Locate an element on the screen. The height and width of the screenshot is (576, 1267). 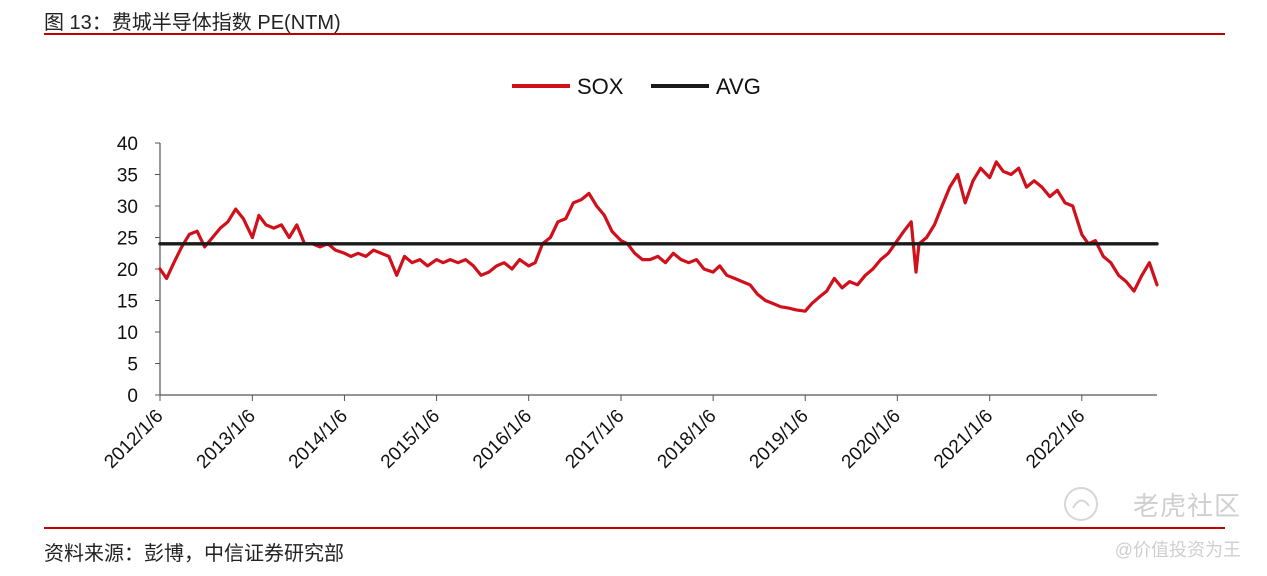
x-tick-label: 2020/1/6 is located at coordinates (871, 439).